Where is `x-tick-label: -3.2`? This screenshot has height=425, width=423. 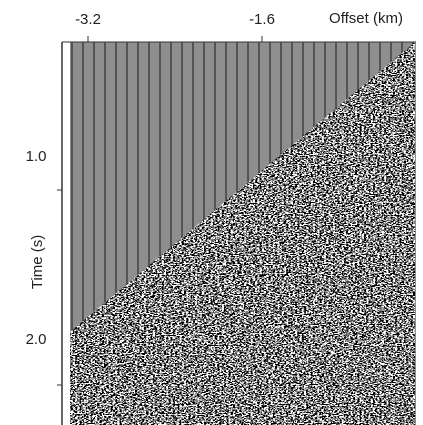 x-tick-label: -3.2 is located at coordinates (88, 19).